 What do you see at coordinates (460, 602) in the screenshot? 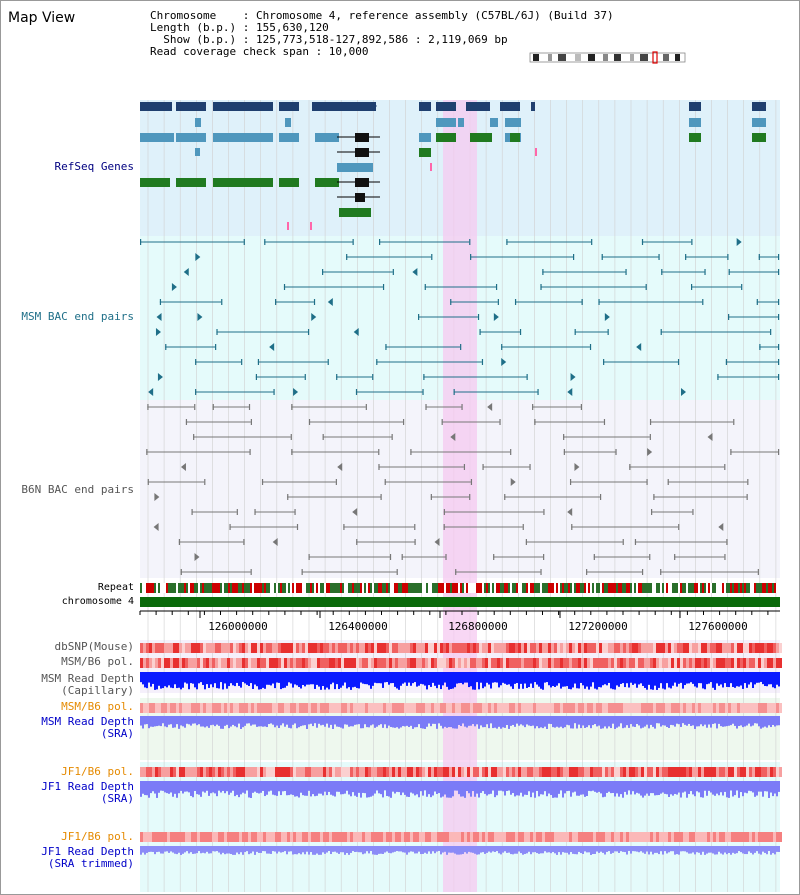
I see `chromosome-bar` at bounding box center [460, 602].